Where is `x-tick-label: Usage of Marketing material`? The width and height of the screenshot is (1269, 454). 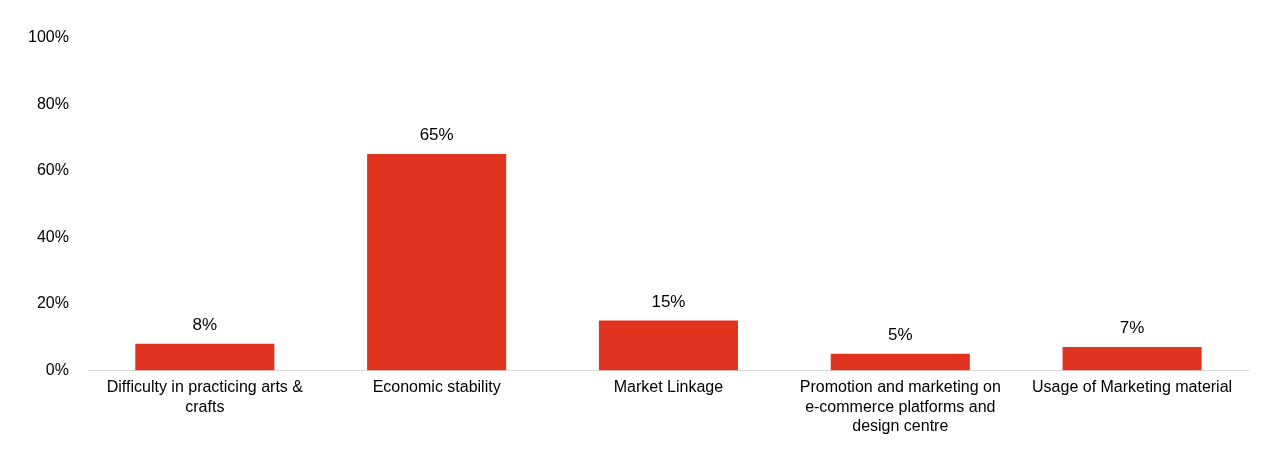 x-tick-label: Usage of Marketing material is located at coordinates (1132, 387).